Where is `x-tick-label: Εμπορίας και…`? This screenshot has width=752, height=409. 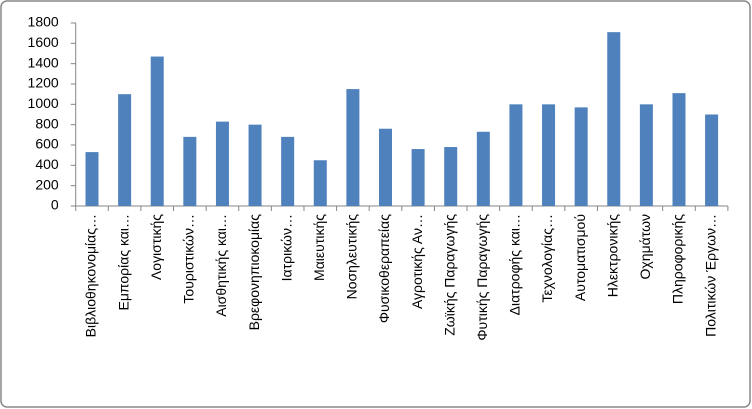 x-tick-label: Εμπορίας και… is located at coordinates (123, 262).